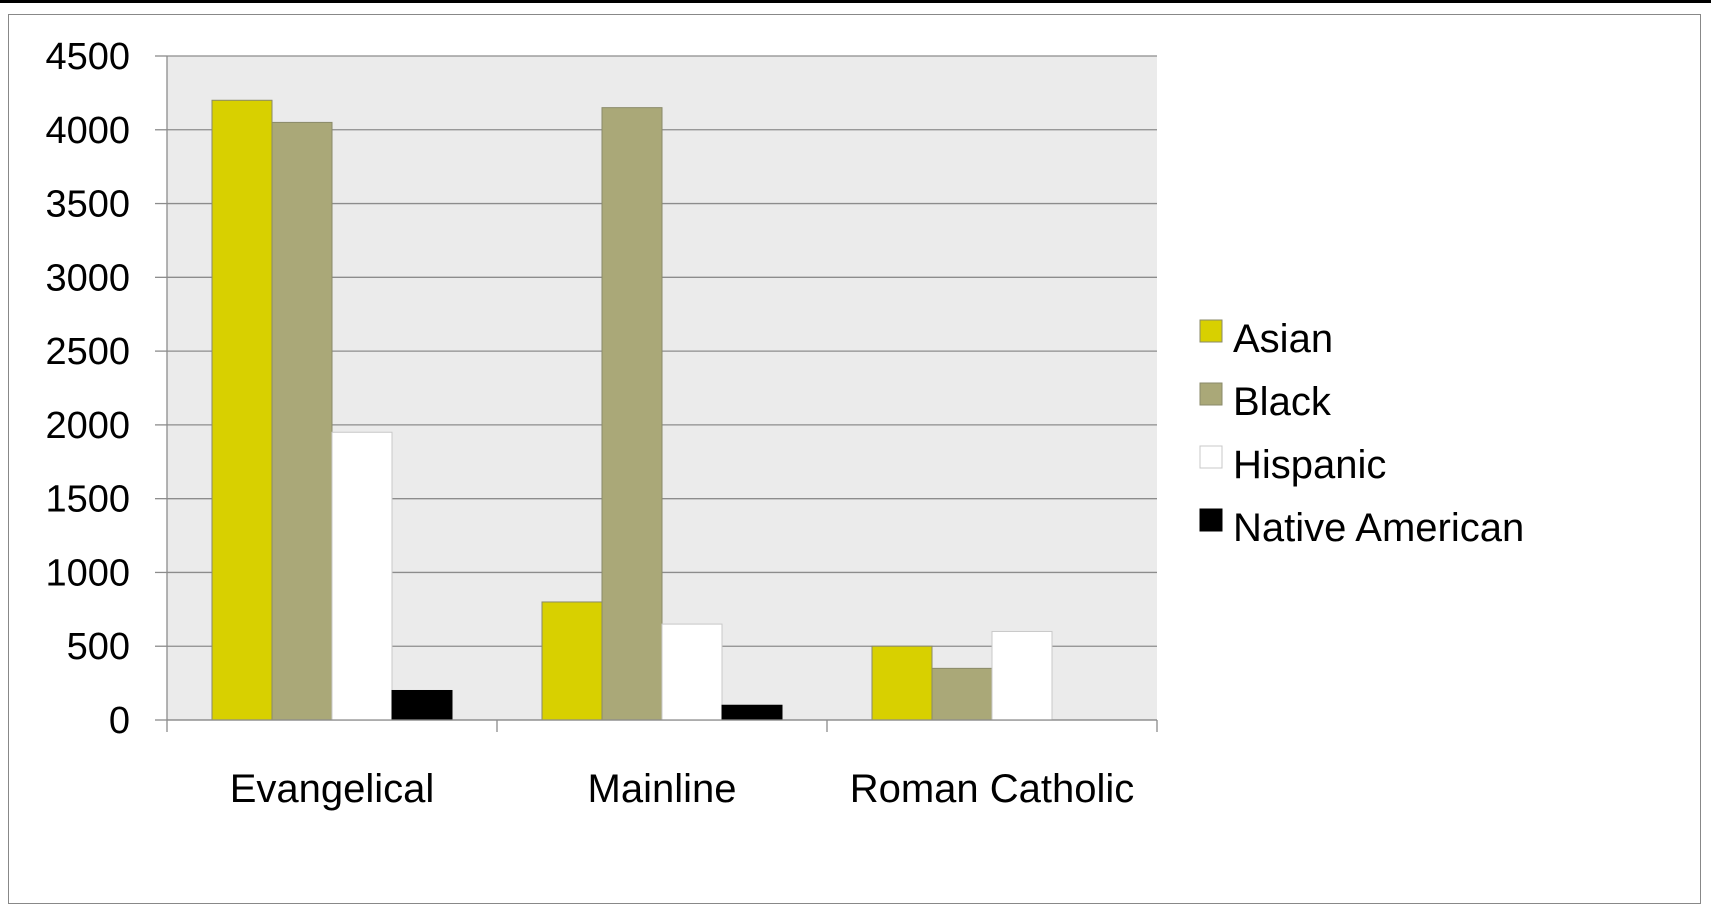 This screenshot has width=1711, height=908. What do you see at coordinates (87, 57) in the screenshot?
I see `y-tick-label: 4500` at bounding box center [87, 57].